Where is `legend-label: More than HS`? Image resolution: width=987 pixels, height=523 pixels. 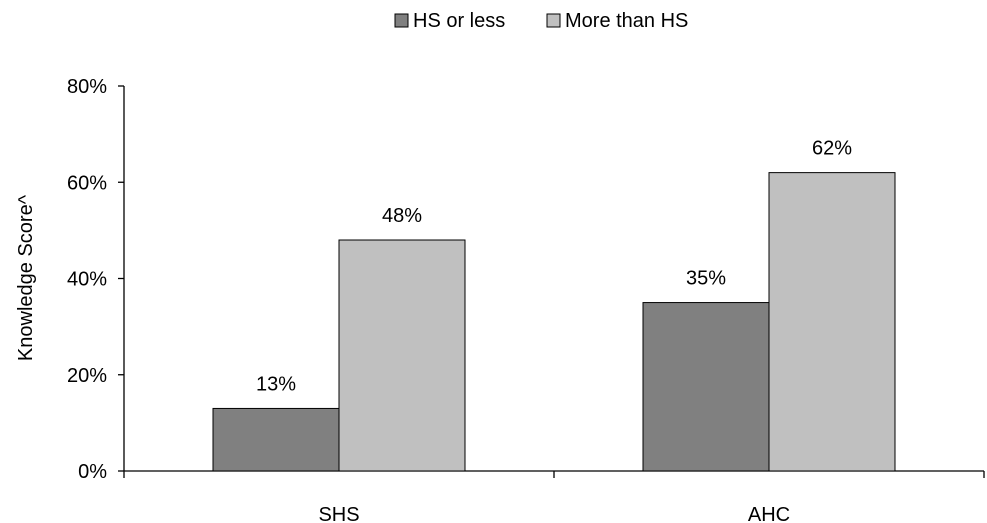
legend-label: More than HS is located at coordinates (626, 21).